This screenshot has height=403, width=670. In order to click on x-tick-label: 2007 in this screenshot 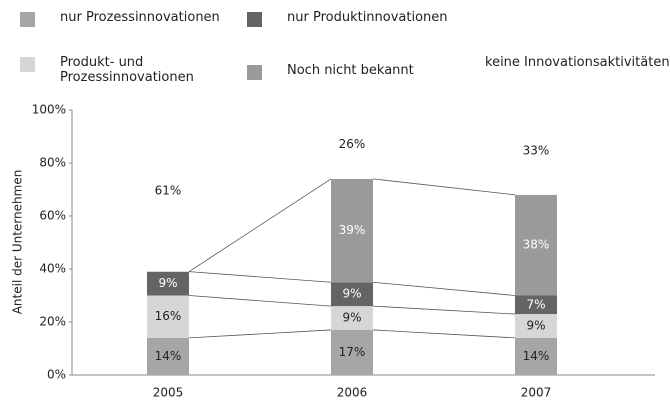, I will do `click(536, 393)`.